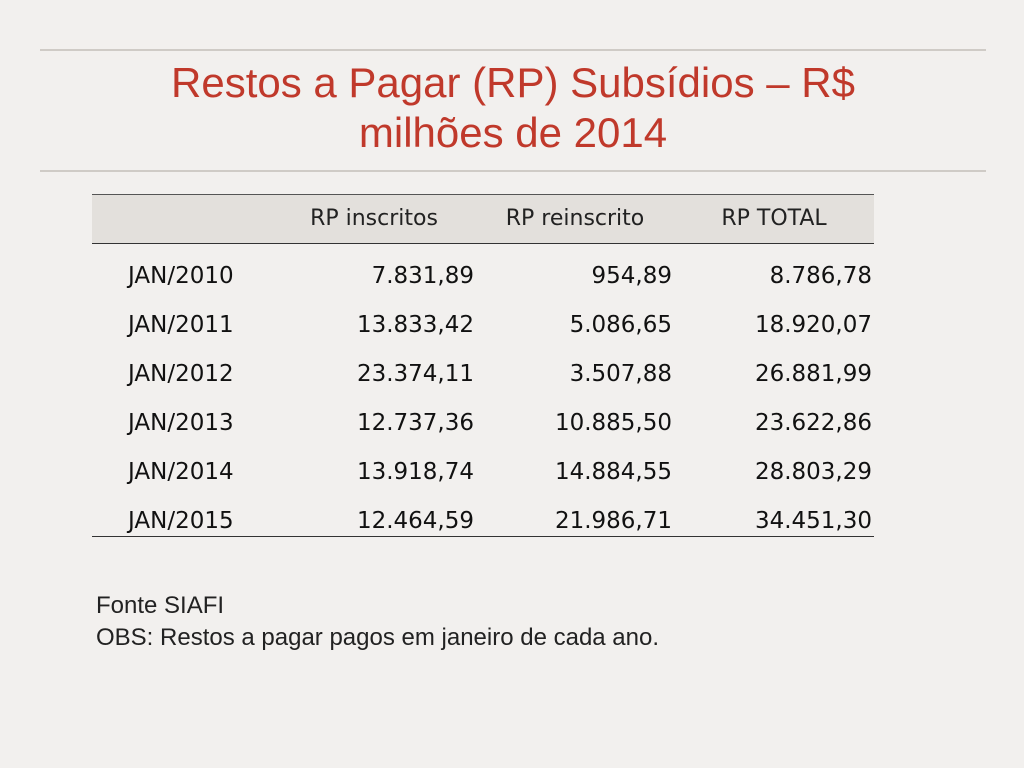  I want to click on cell-rp-inscritos: 7.831,89, so click(422, 276).